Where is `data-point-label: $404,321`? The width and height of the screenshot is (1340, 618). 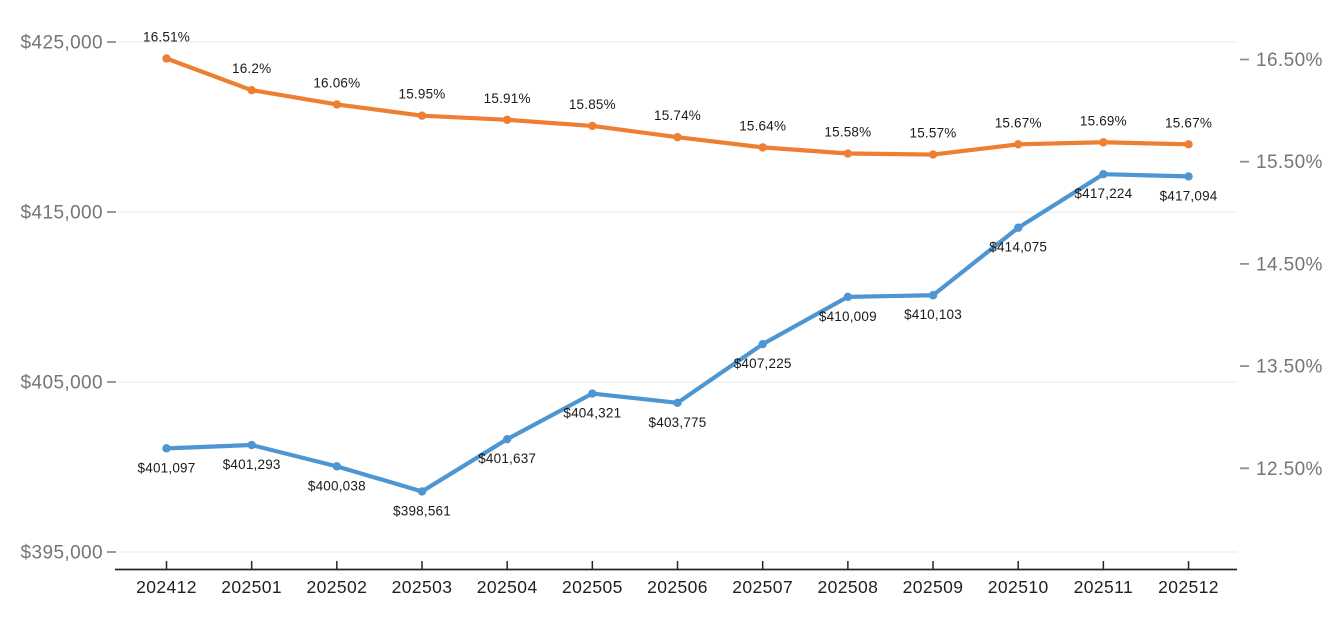
data-point-label: $404,321 is located at coordinates (592, 413).